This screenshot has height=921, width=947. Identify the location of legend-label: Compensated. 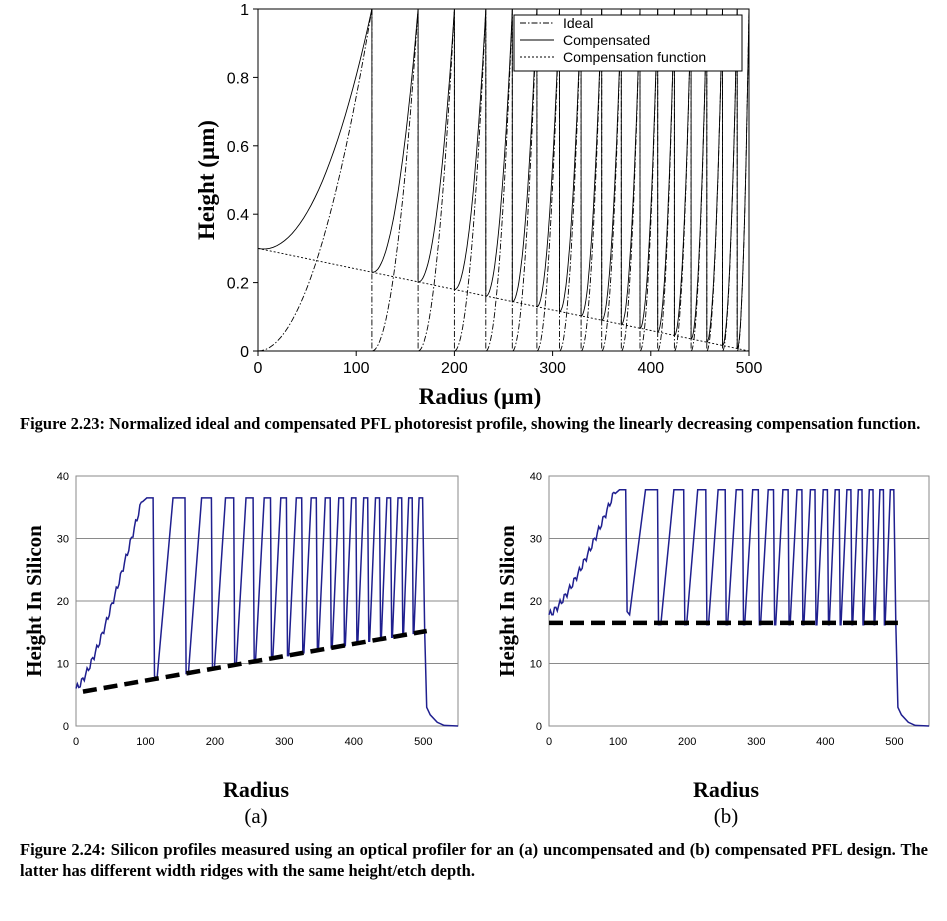
(606, 40).